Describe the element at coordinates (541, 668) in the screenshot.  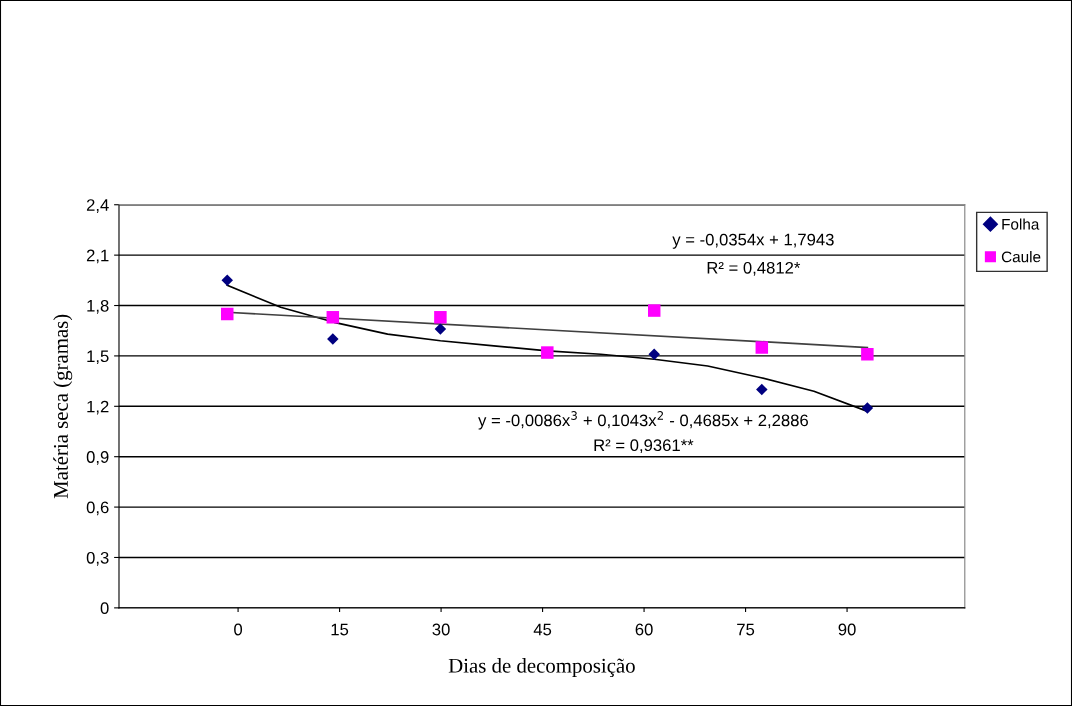
I see `x-axis-title: Dias de decomposição` at that location.